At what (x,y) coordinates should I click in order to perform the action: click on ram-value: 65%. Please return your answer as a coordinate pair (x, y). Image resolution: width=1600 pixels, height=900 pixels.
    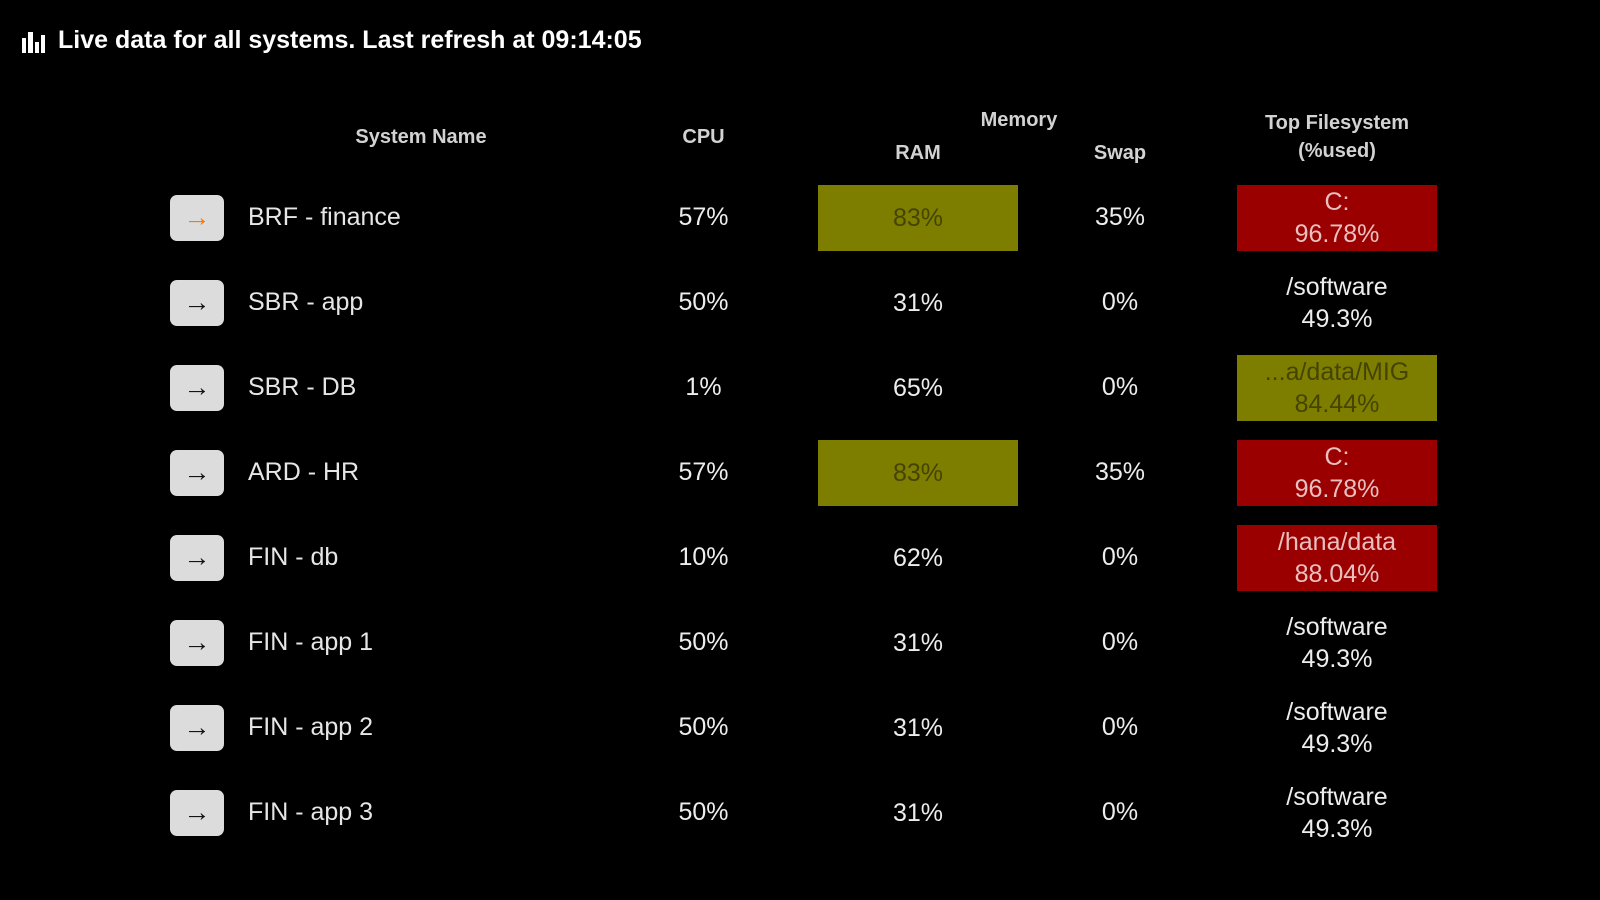
    Looking at the image, I should click on (918, 387).